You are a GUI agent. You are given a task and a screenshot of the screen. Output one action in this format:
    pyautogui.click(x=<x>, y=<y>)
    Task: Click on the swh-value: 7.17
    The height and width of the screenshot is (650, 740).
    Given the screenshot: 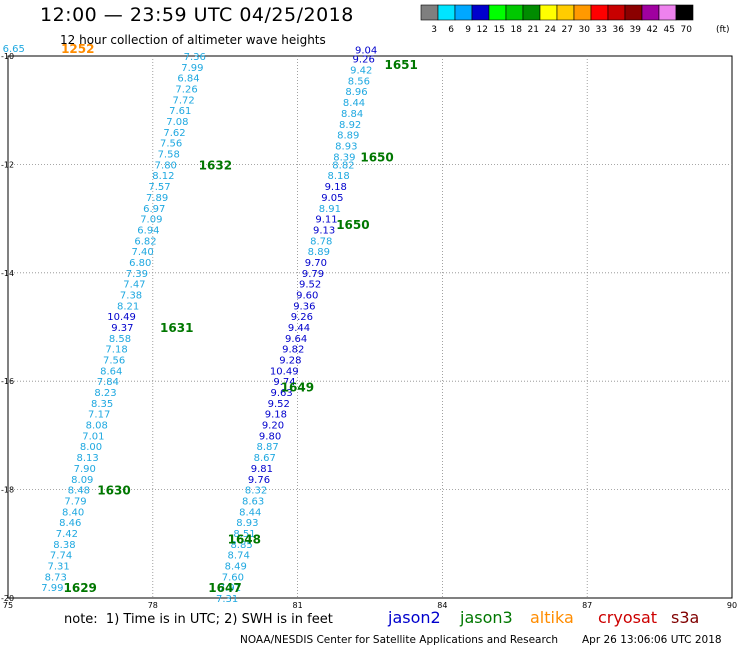 What is the action you would take?
    pyautogui.click(x=99, y=415)
    